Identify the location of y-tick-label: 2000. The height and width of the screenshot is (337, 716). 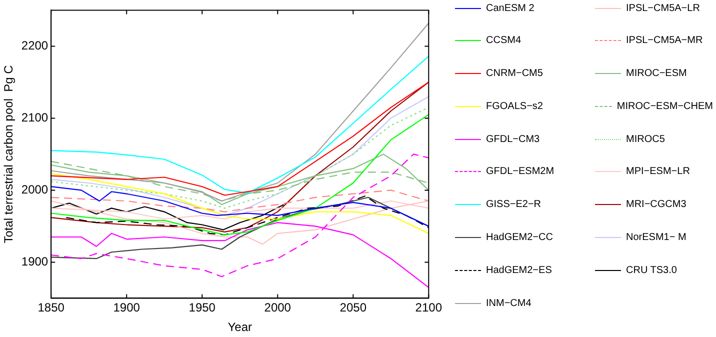
(34, 189).